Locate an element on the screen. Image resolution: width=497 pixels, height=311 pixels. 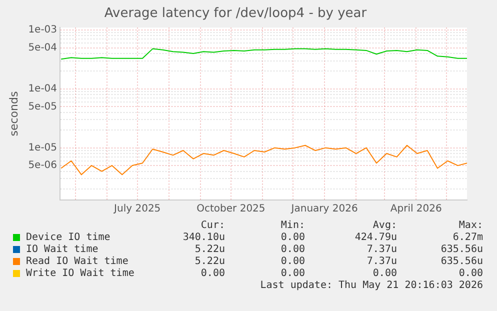
text: 340.10u is located at coordinates (203, 237).